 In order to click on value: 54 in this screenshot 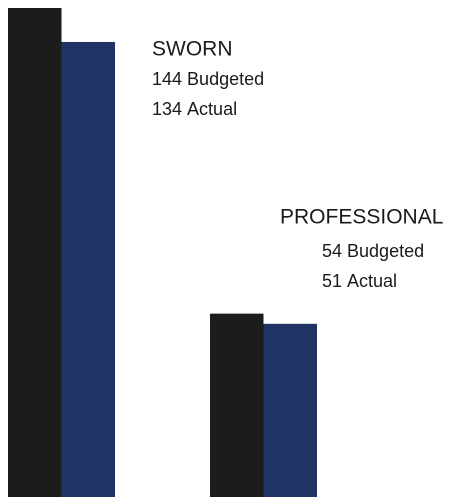, I will do `click(332, 251)`.